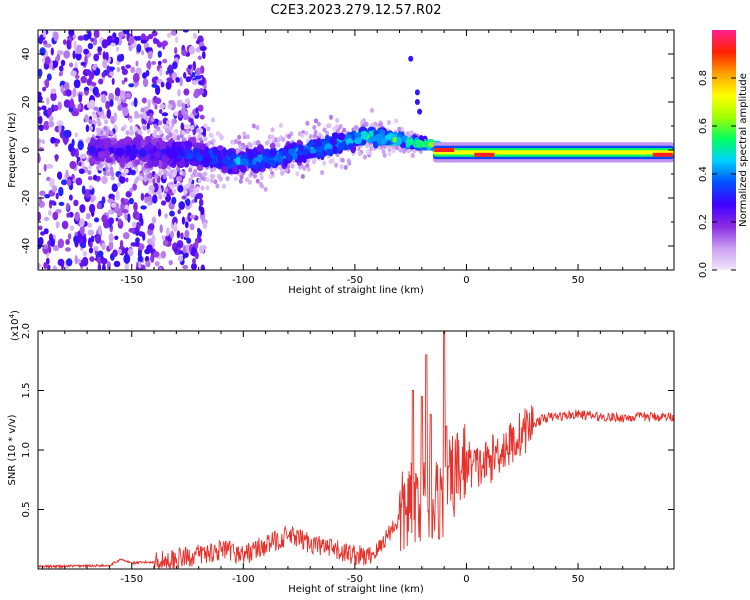 The image size is (750, 600). I want to click on y-tick-label: 20, so click(26, 102).